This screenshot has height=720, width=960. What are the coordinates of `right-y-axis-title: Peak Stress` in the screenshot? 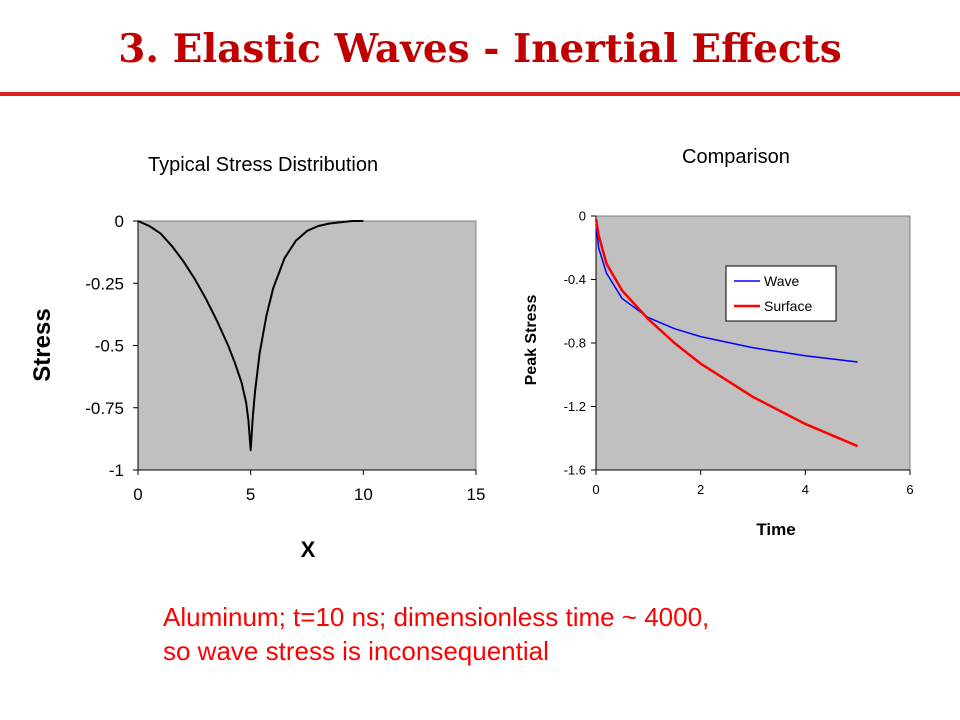 It's located at (531, 340).